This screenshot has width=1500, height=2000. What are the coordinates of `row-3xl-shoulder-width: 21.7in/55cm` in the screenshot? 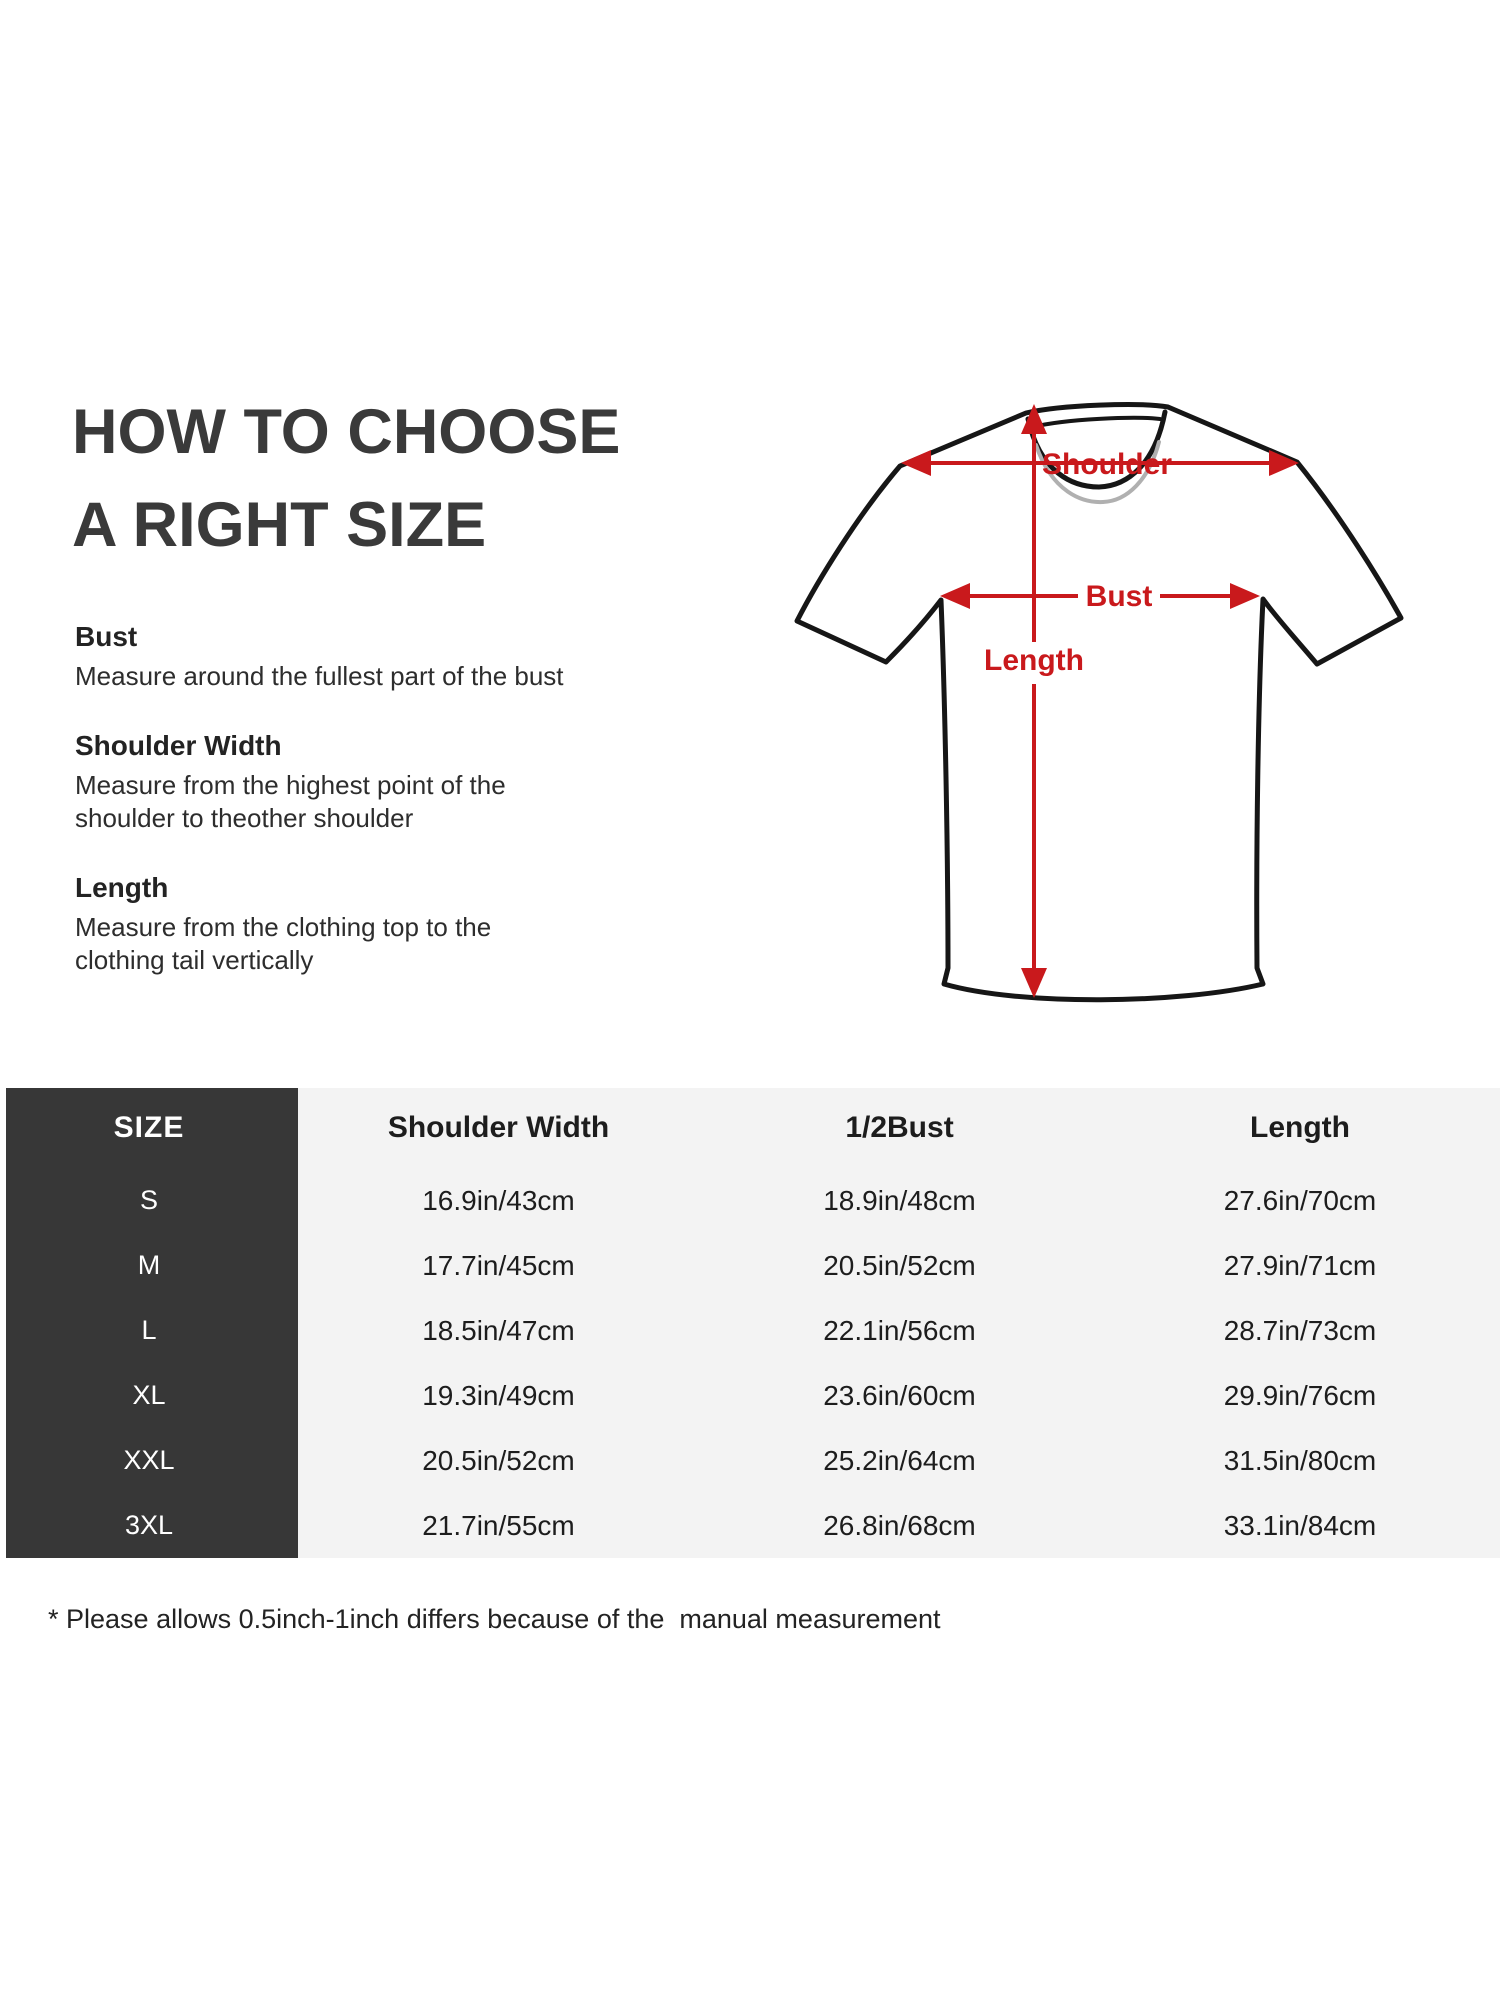 It's located at (498, 1525).